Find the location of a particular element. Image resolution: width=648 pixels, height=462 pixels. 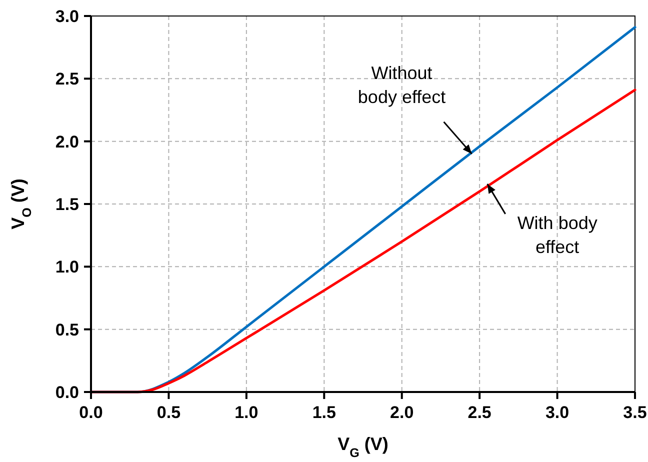

x-axis-title: V$_{G}$ (V) is located at coordinates (363, 447).